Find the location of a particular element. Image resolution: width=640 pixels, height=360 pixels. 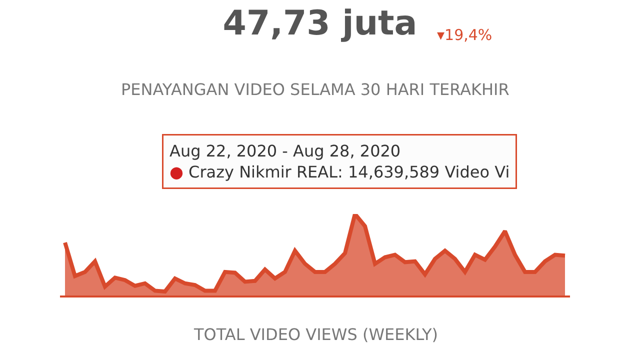

text: ● Crazy Nikmir REAL: 14,639,589 Video Vi is located at coordinates (340, 172).